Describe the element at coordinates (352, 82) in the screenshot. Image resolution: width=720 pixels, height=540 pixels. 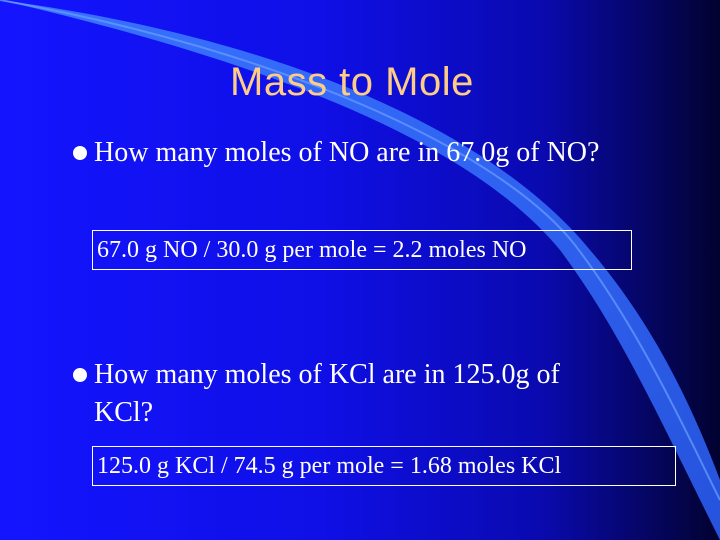
I see `slide-title: Mass to Mole` at that location.